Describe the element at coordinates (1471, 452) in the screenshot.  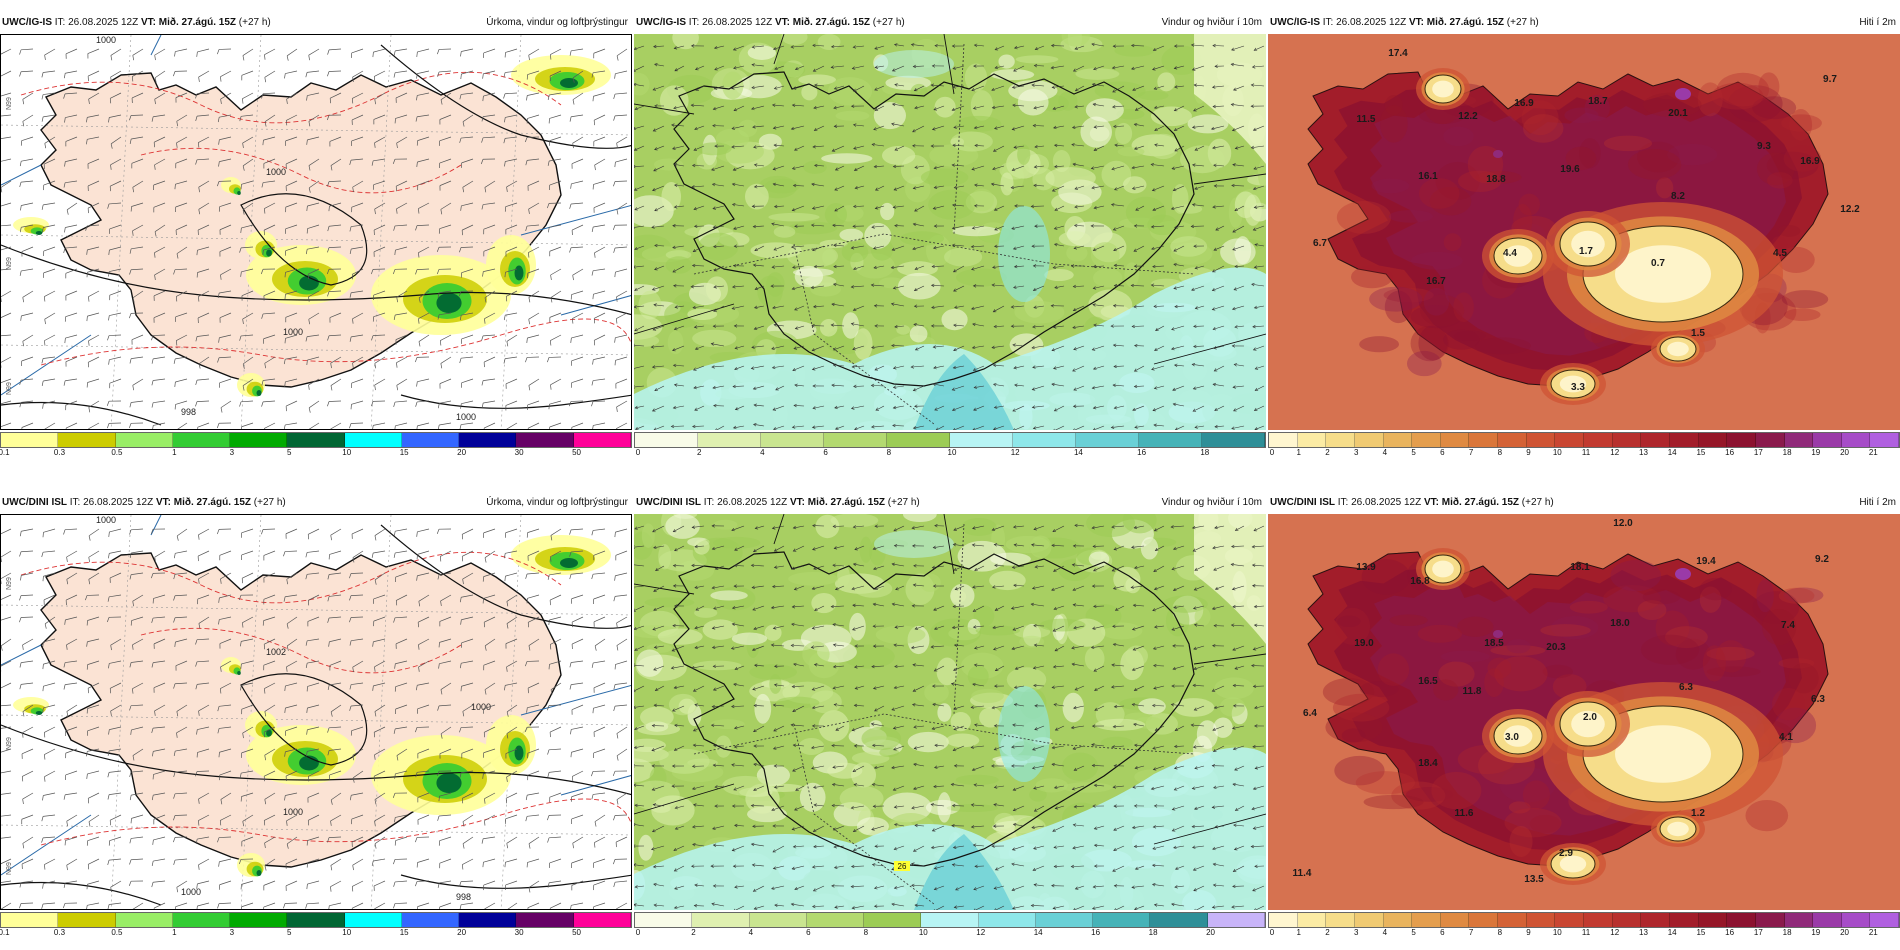
I see `colorbar-tick-label: 7` at that location.